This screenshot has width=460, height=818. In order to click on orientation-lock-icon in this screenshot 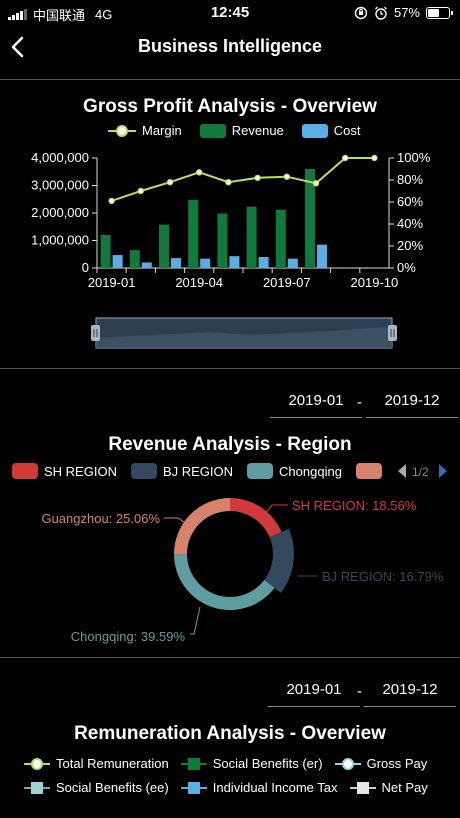, I will do `click(361, 12)`.